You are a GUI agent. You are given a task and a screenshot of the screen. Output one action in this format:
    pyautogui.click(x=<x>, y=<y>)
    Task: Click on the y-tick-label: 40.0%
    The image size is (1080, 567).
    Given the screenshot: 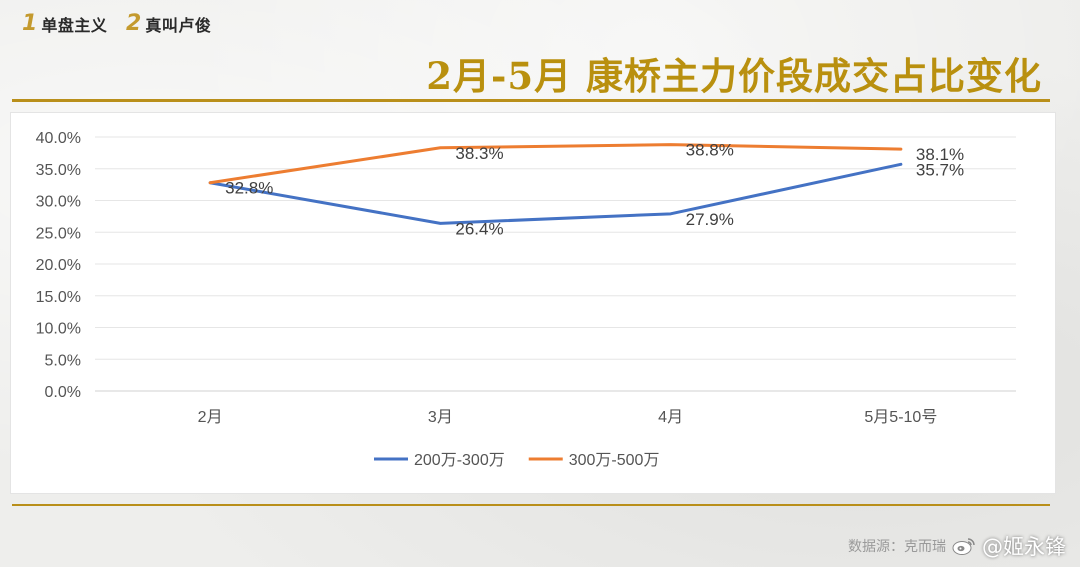 What is the action you would take?
    pyautogui.click(x=58, y=138)
    